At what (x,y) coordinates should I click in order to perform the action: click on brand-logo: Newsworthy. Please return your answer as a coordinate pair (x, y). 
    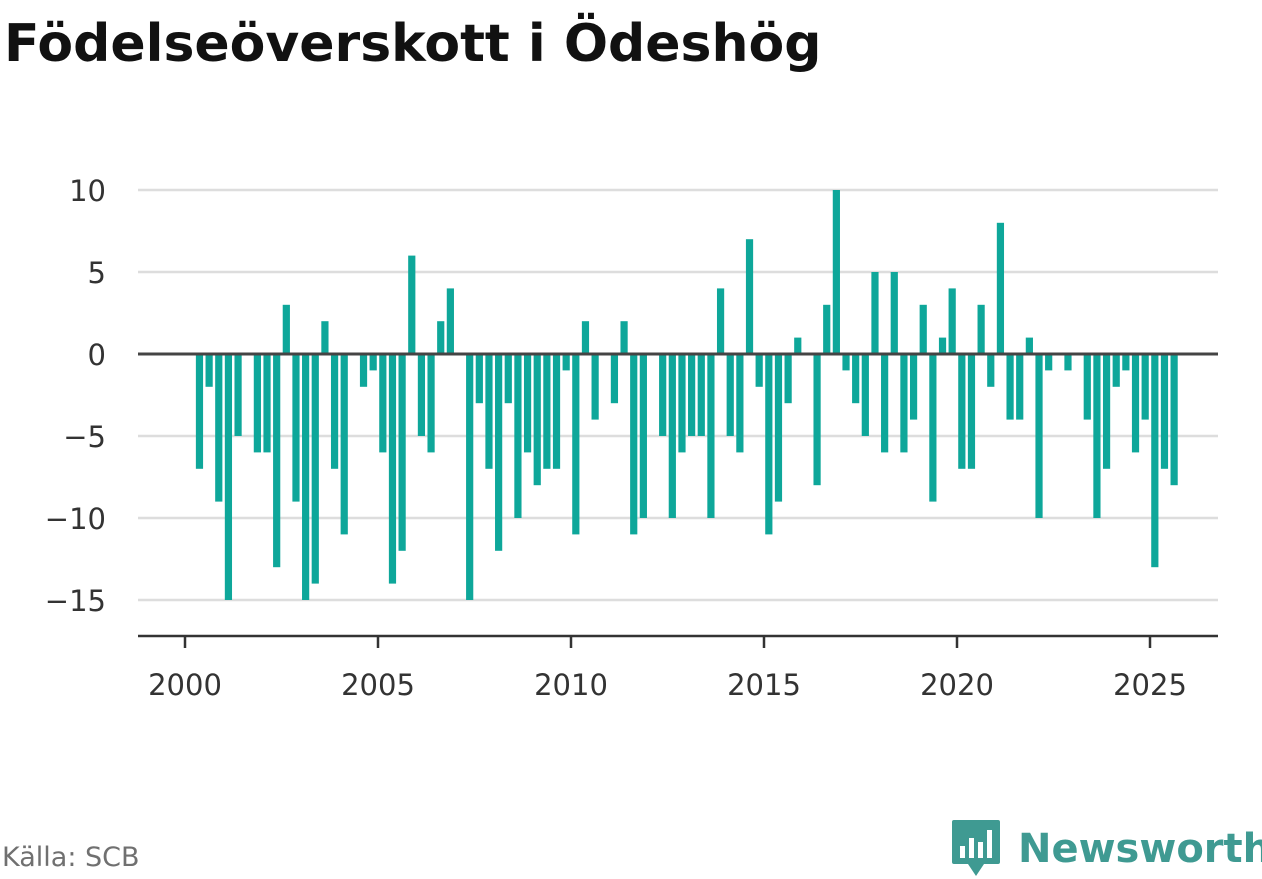
    Looking at the image, I should click on (1106, 848).